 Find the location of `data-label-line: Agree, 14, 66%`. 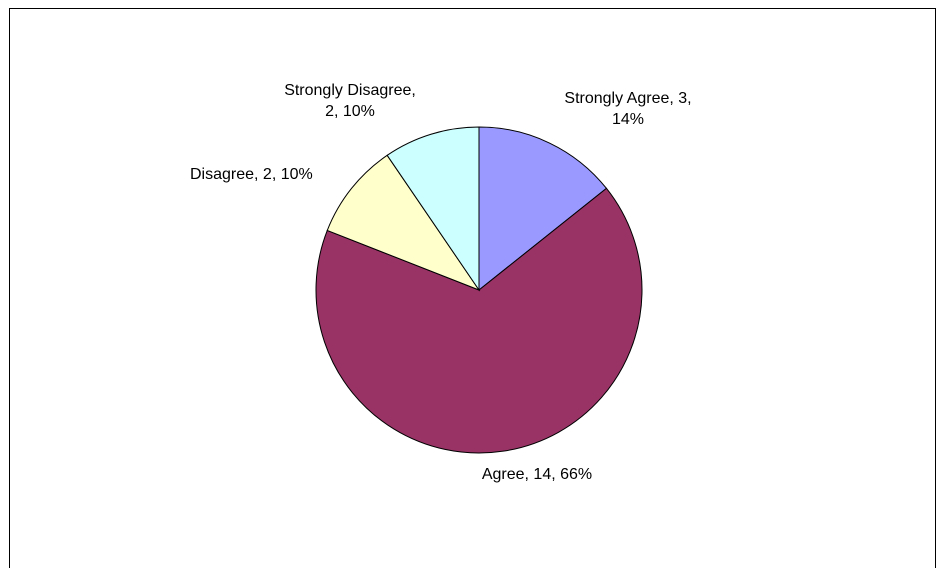

data-label-line: Agree, 14, 66% is located at coordinates (537, 474).